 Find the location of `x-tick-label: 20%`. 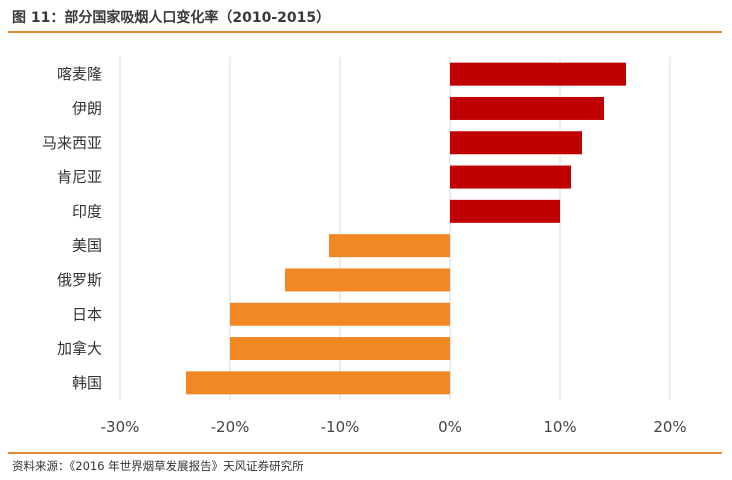

x-tick-label: 20% is located at coordinates (669, 427).